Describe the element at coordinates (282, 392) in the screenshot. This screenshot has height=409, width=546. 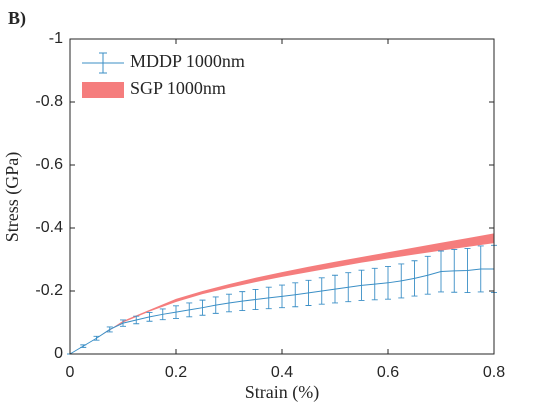
I see `x-axis-label: Strain (%)` at that location.